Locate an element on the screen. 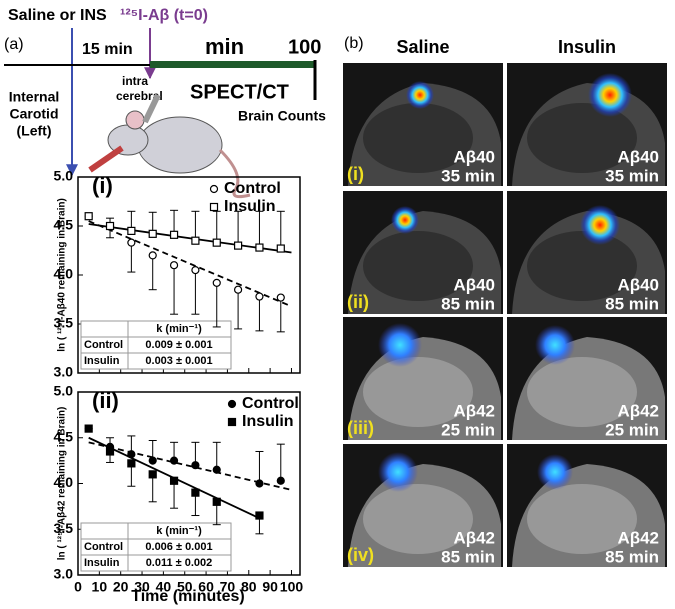 This screenshot has width=675, height=609. legend-label: Insulin is located at coordinates (250, 206).